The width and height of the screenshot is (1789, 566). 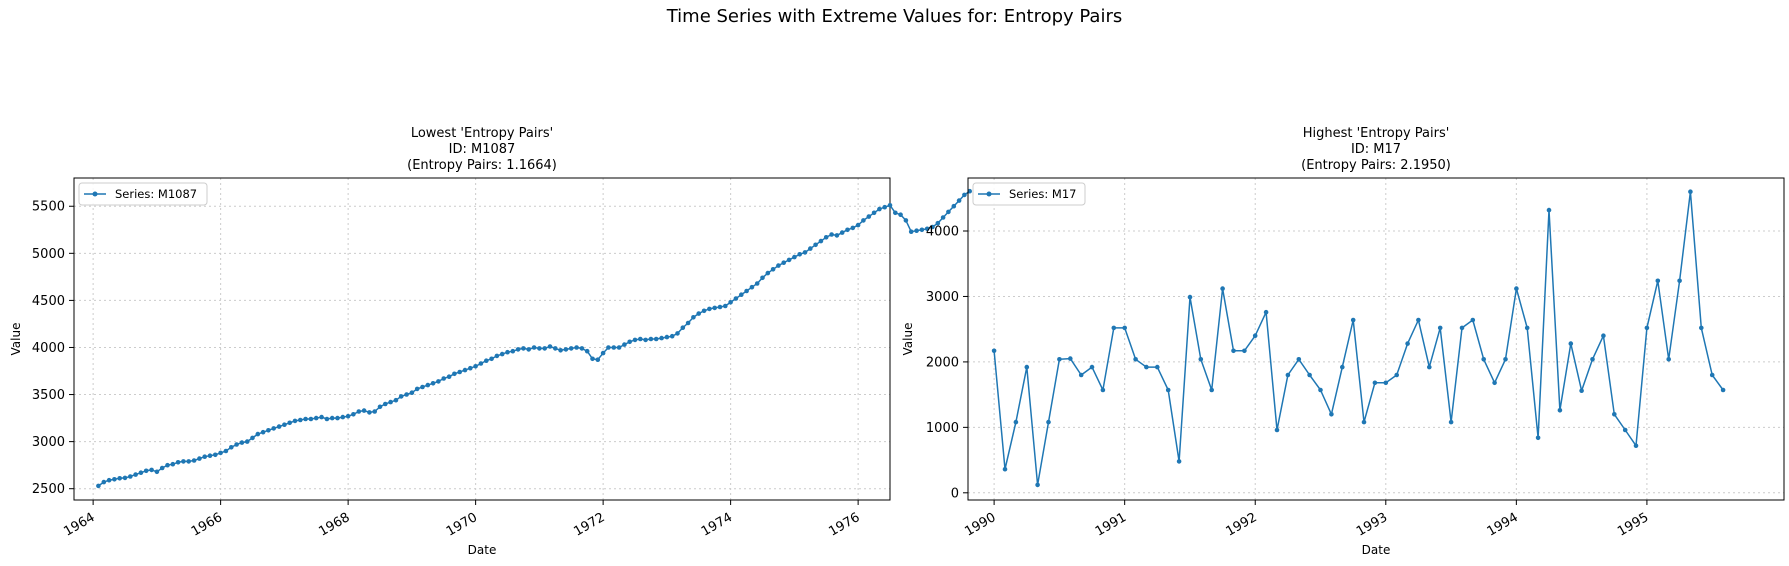 I want to click on left-legend-label: Series: M1087, so click(x=156, y=194).